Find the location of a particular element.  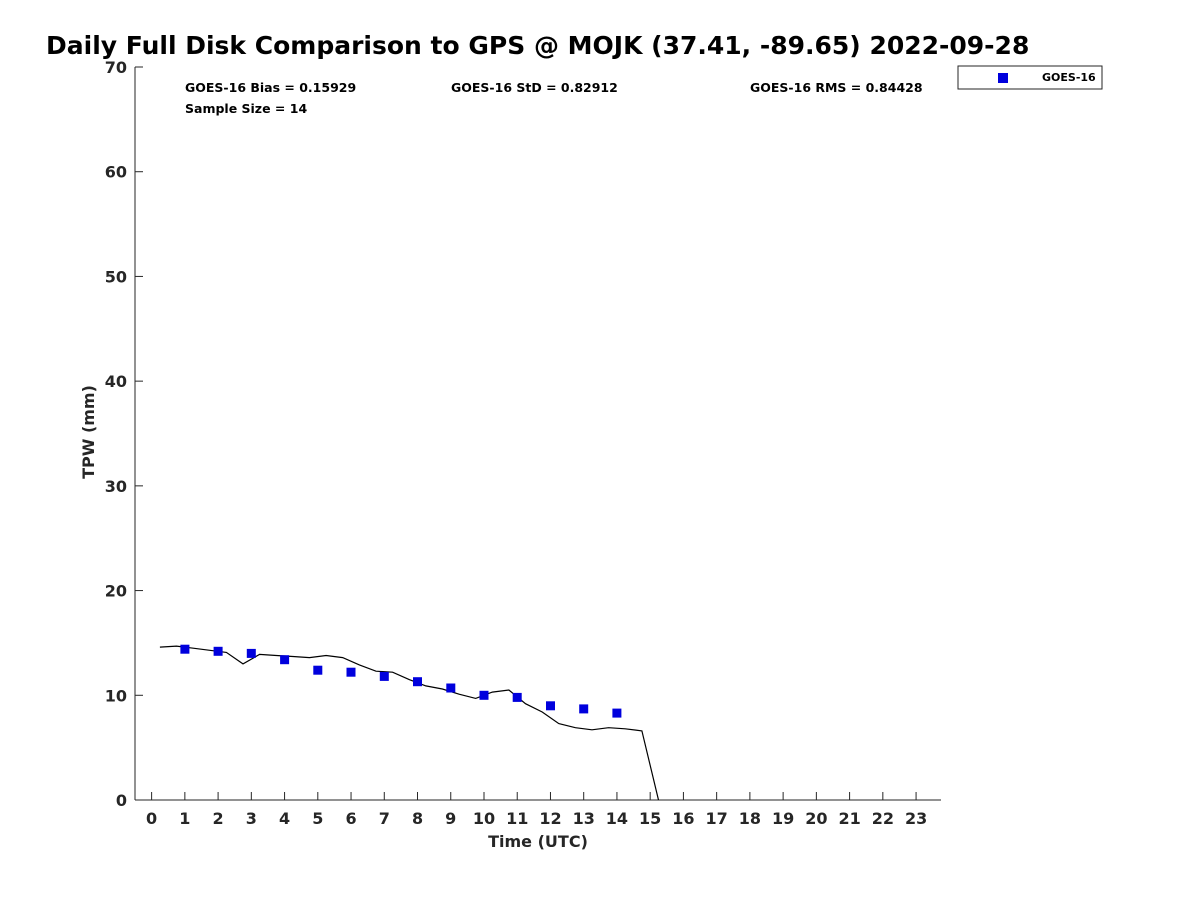

x-tick-label: 2 is located at coordinates (218, 818).